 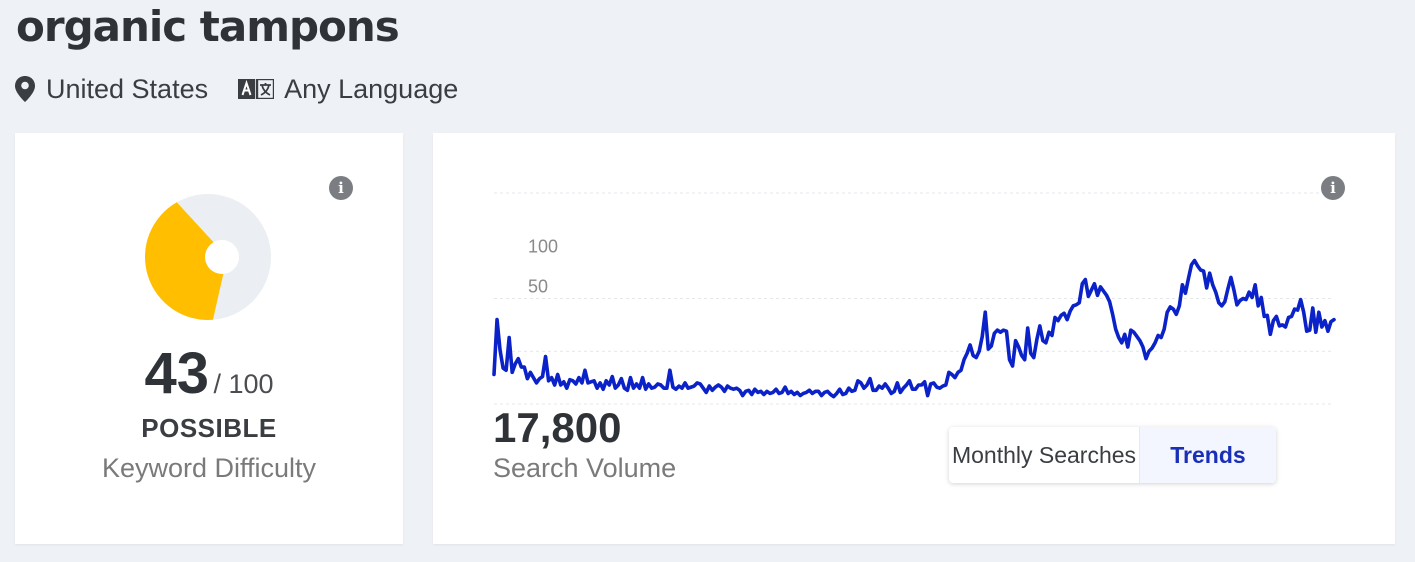 What do you see at coordinates (243, 384) in the screenshot?
I see `difficulty-max: / 100` at bounding box center [243, 384].